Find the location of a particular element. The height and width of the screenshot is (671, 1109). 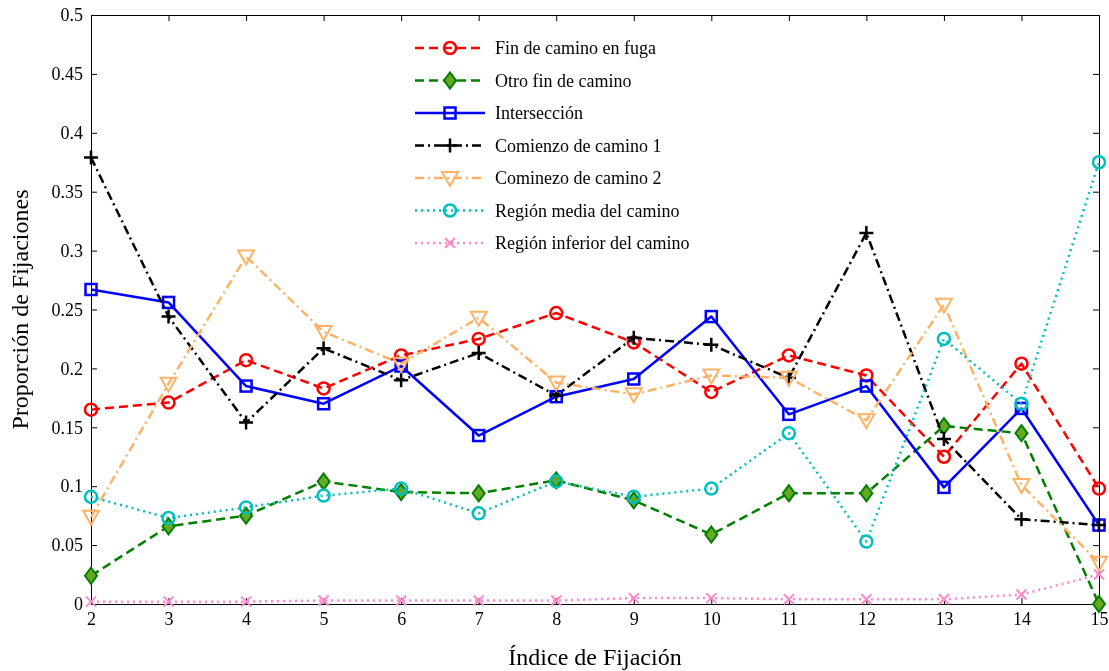

x-tick-label: 8 is located at coordinates (557, 618).